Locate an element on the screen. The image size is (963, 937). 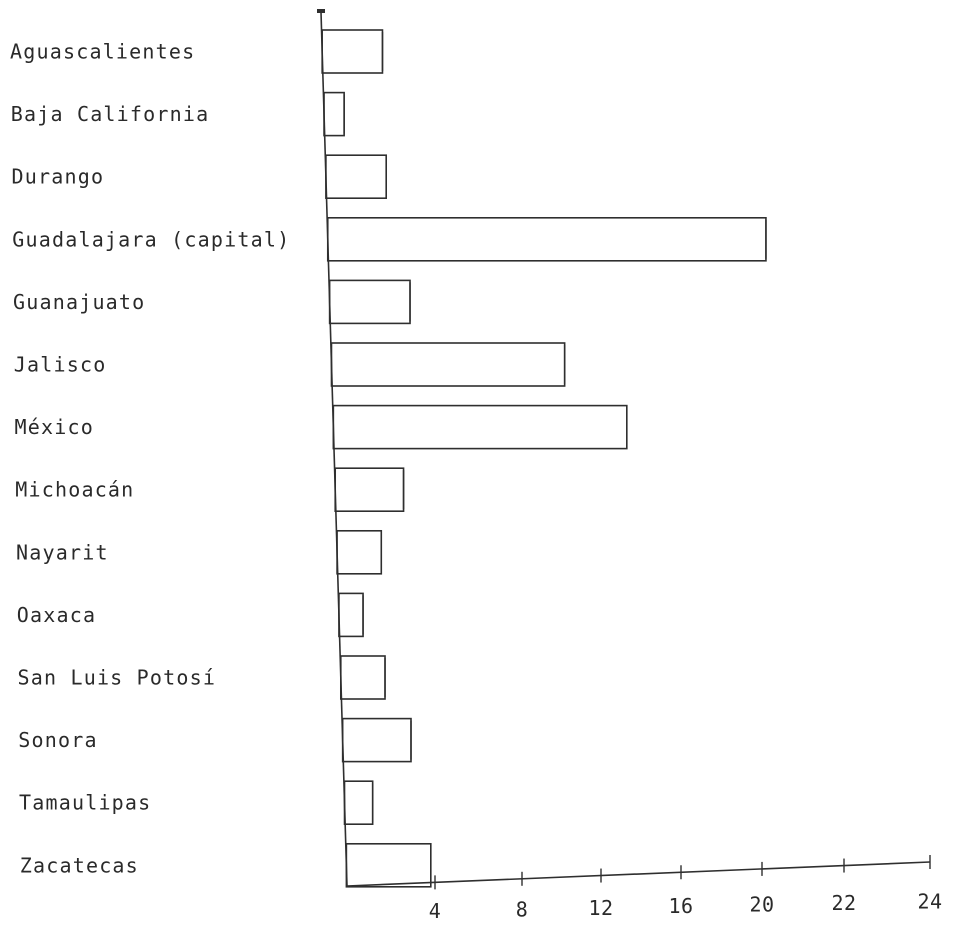
x-tick-label: 24 is located at coordinates (929, 901).